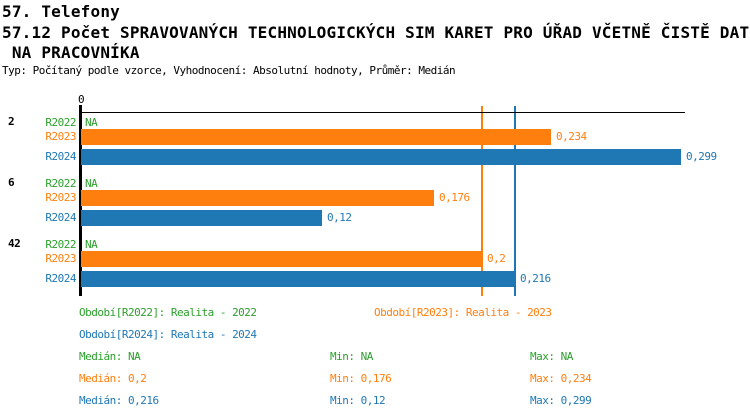 Image resolution: width=750 pixels, height=414 pixels. Describe the element at coordinates (463, 312) in the screenshot. I see `legend-item-r2023: Období[R2023]: Realita - 2023` at that location.